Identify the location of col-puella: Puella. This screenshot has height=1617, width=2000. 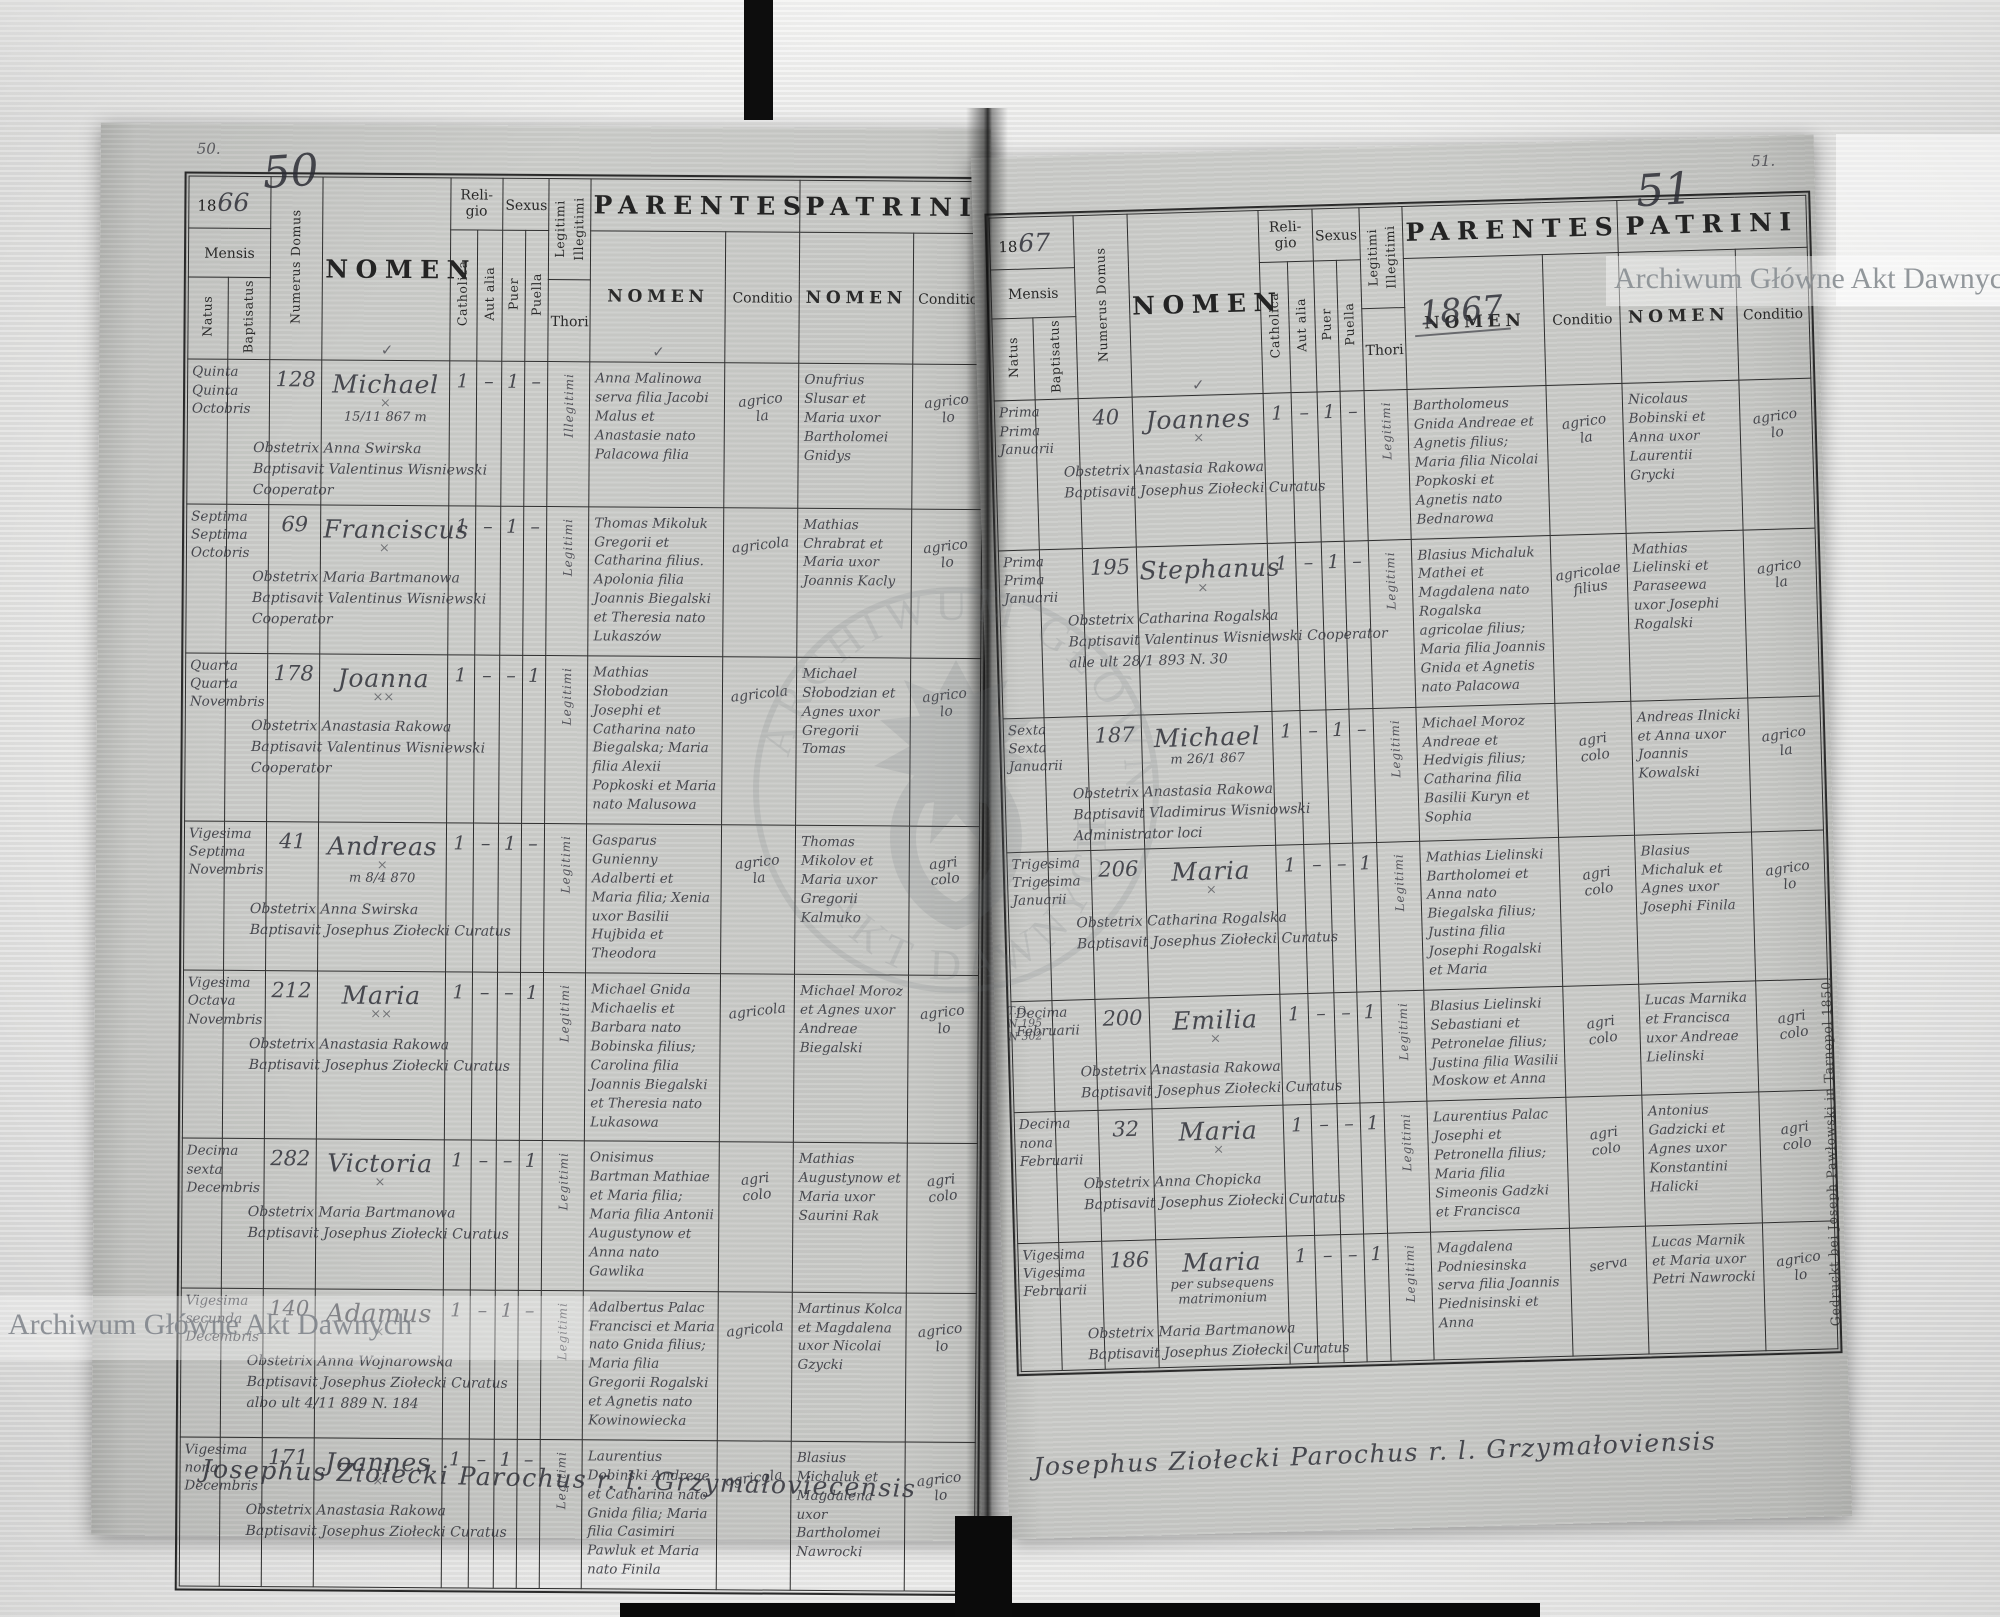
(536, 296).